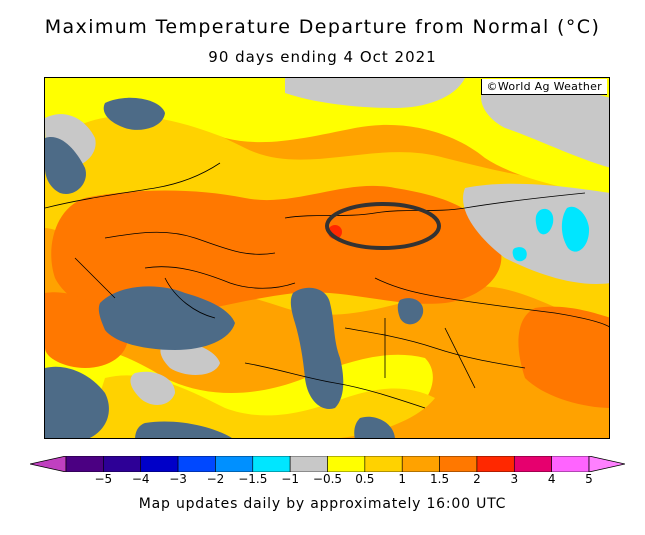  Describe the element at coordinates (178, 479) in the screenshot. I see `scale-label: −3` at that location.